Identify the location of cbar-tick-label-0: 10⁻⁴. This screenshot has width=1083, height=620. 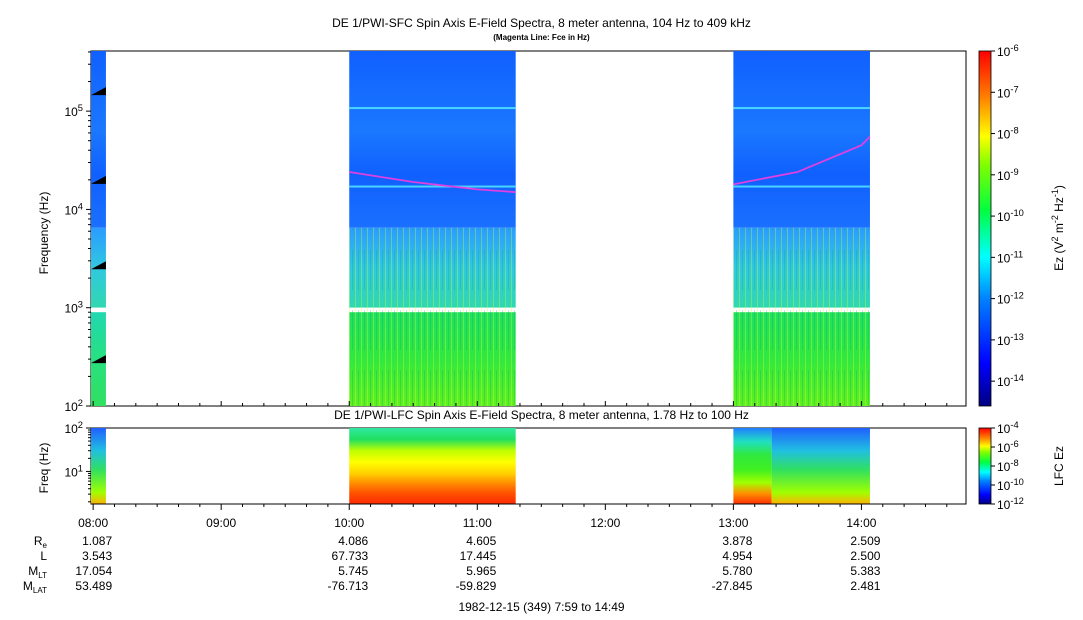
(1008, 428).